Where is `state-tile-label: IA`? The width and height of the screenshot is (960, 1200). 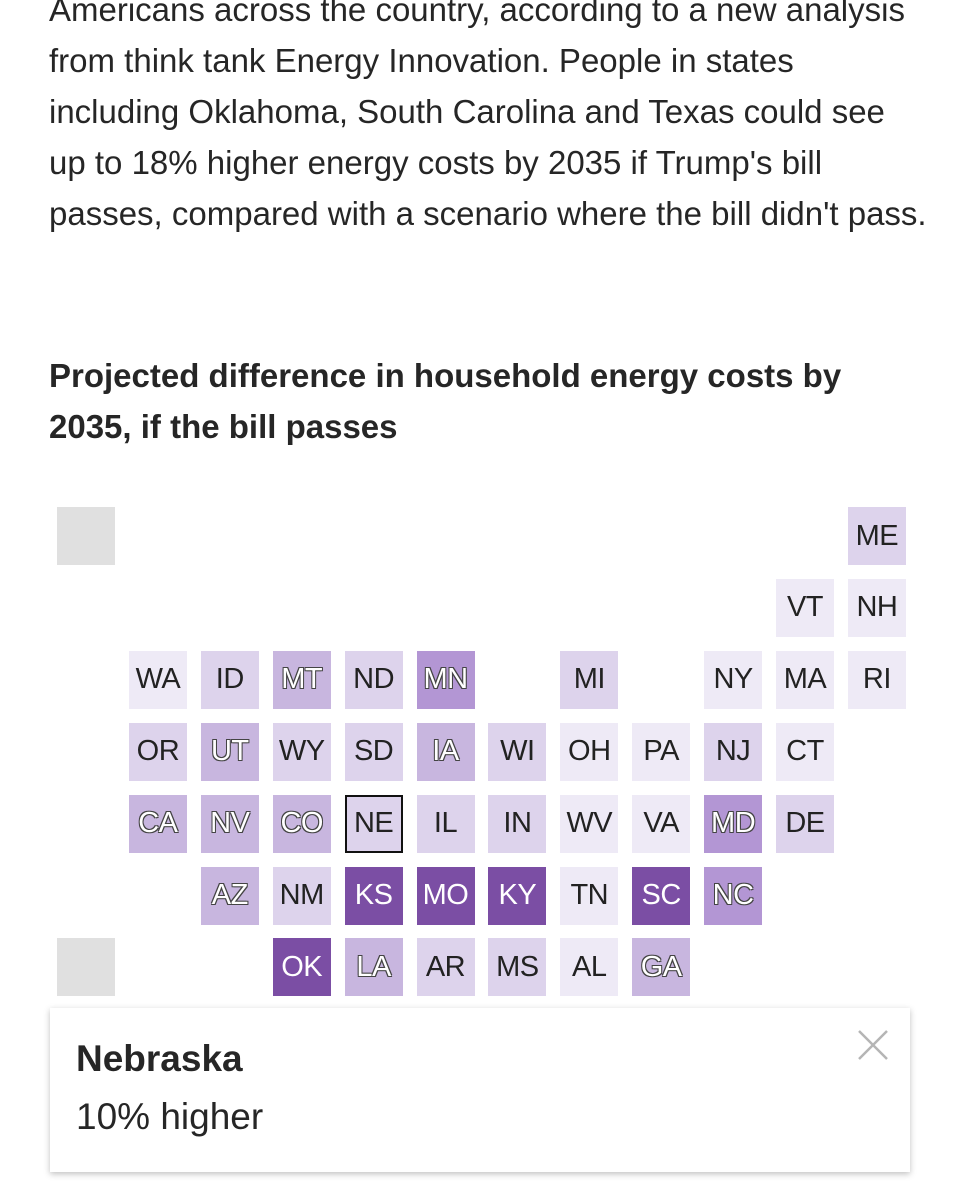
state-tile-label: IA is located at coordinates (445, 751).